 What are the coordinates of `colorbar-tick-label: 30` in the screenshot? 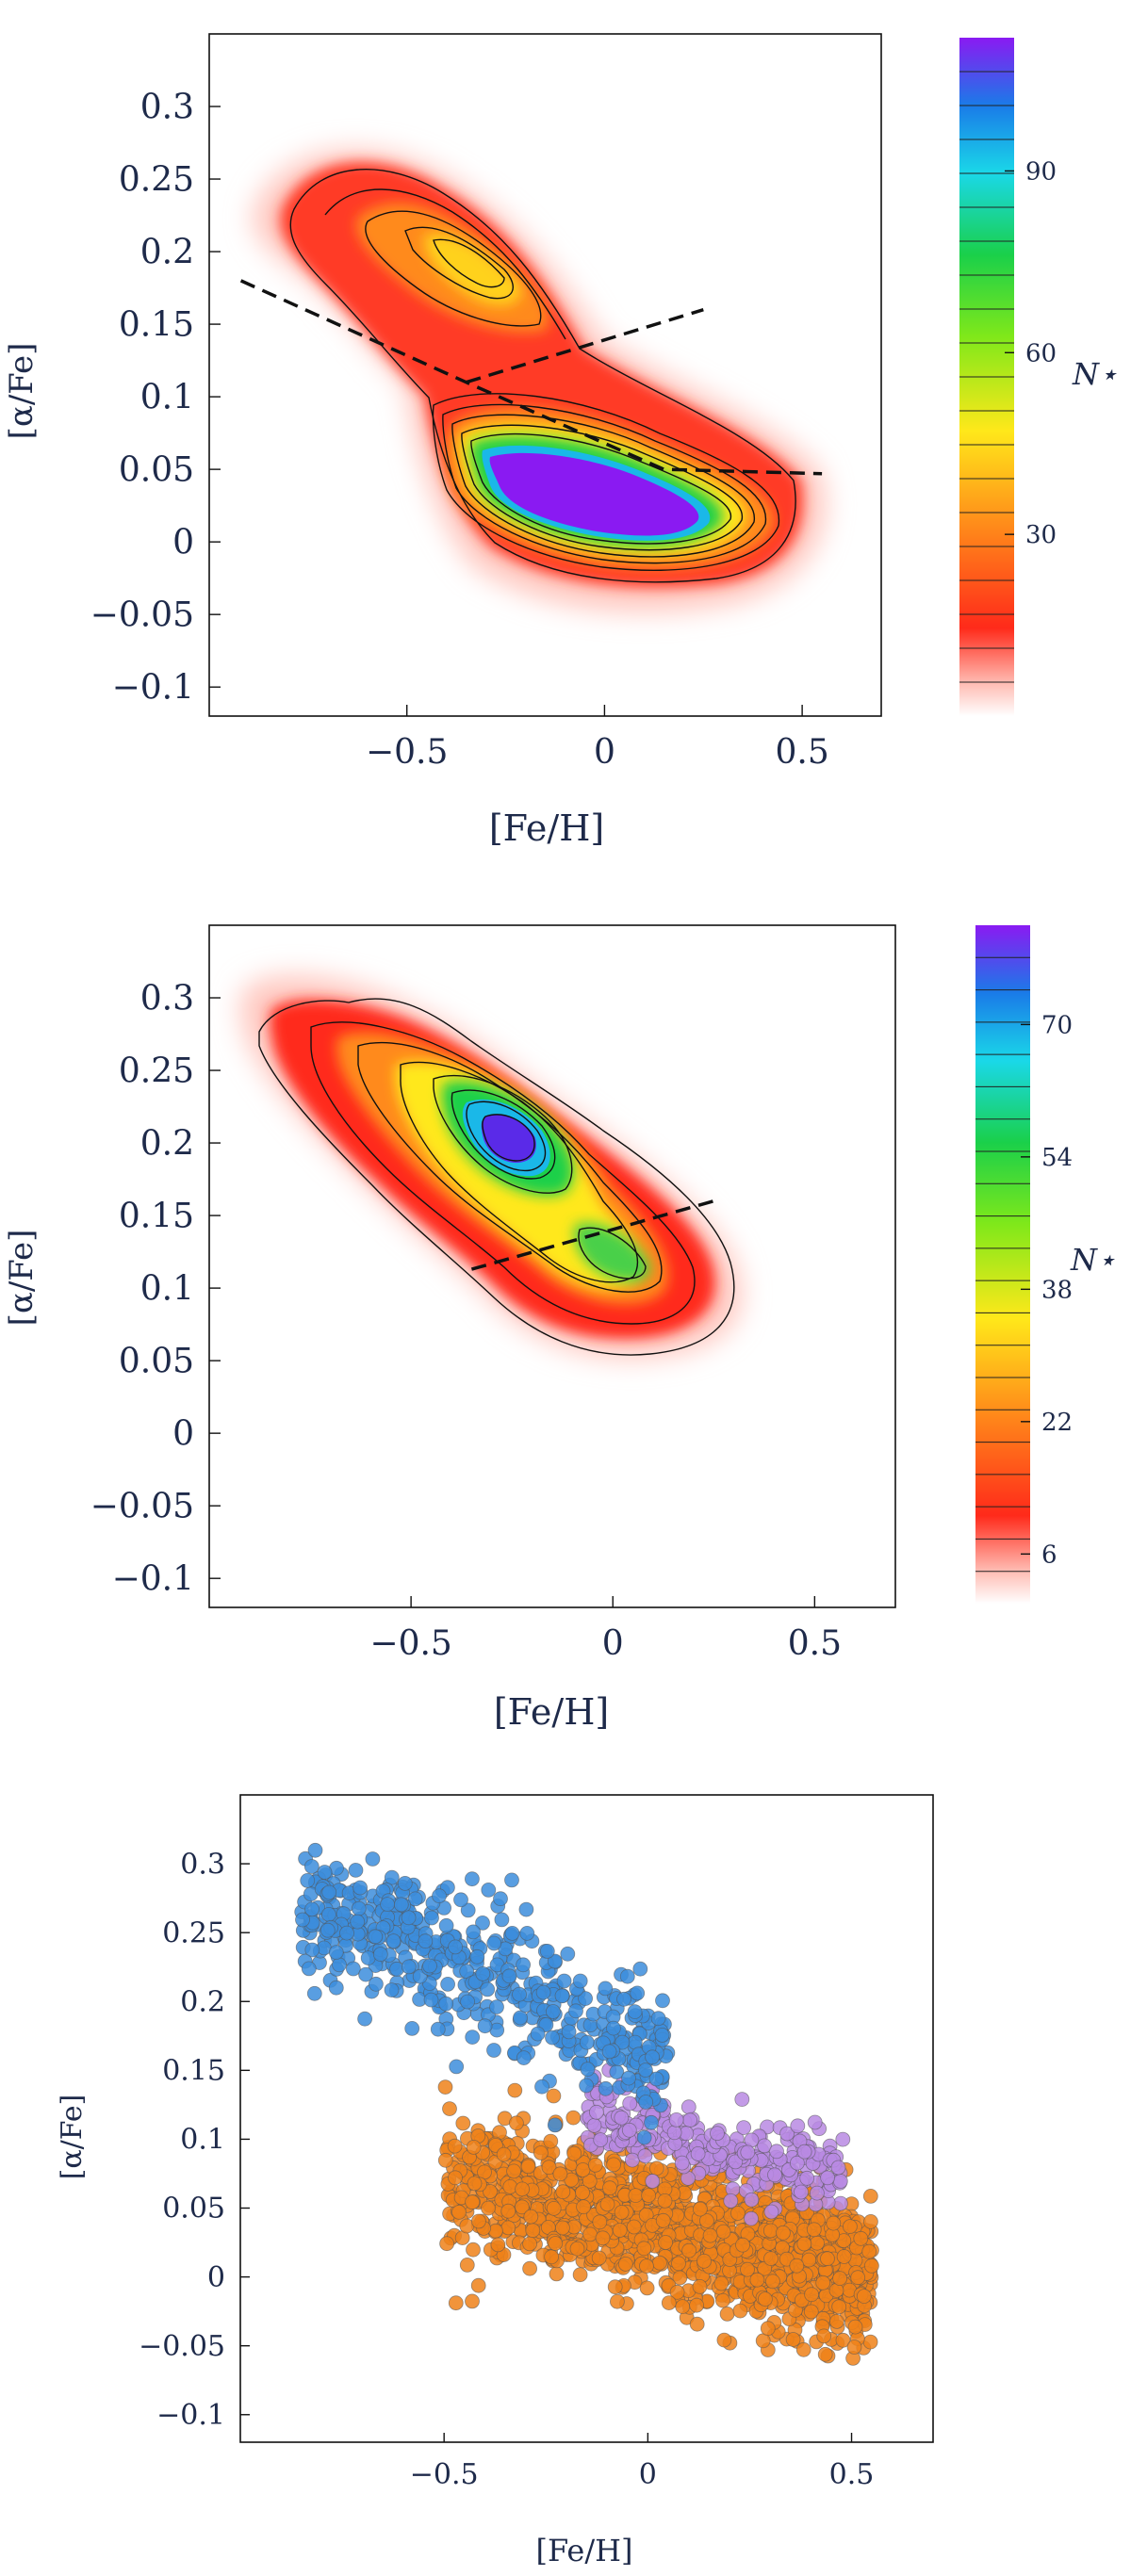 It's located at (1041, 535).